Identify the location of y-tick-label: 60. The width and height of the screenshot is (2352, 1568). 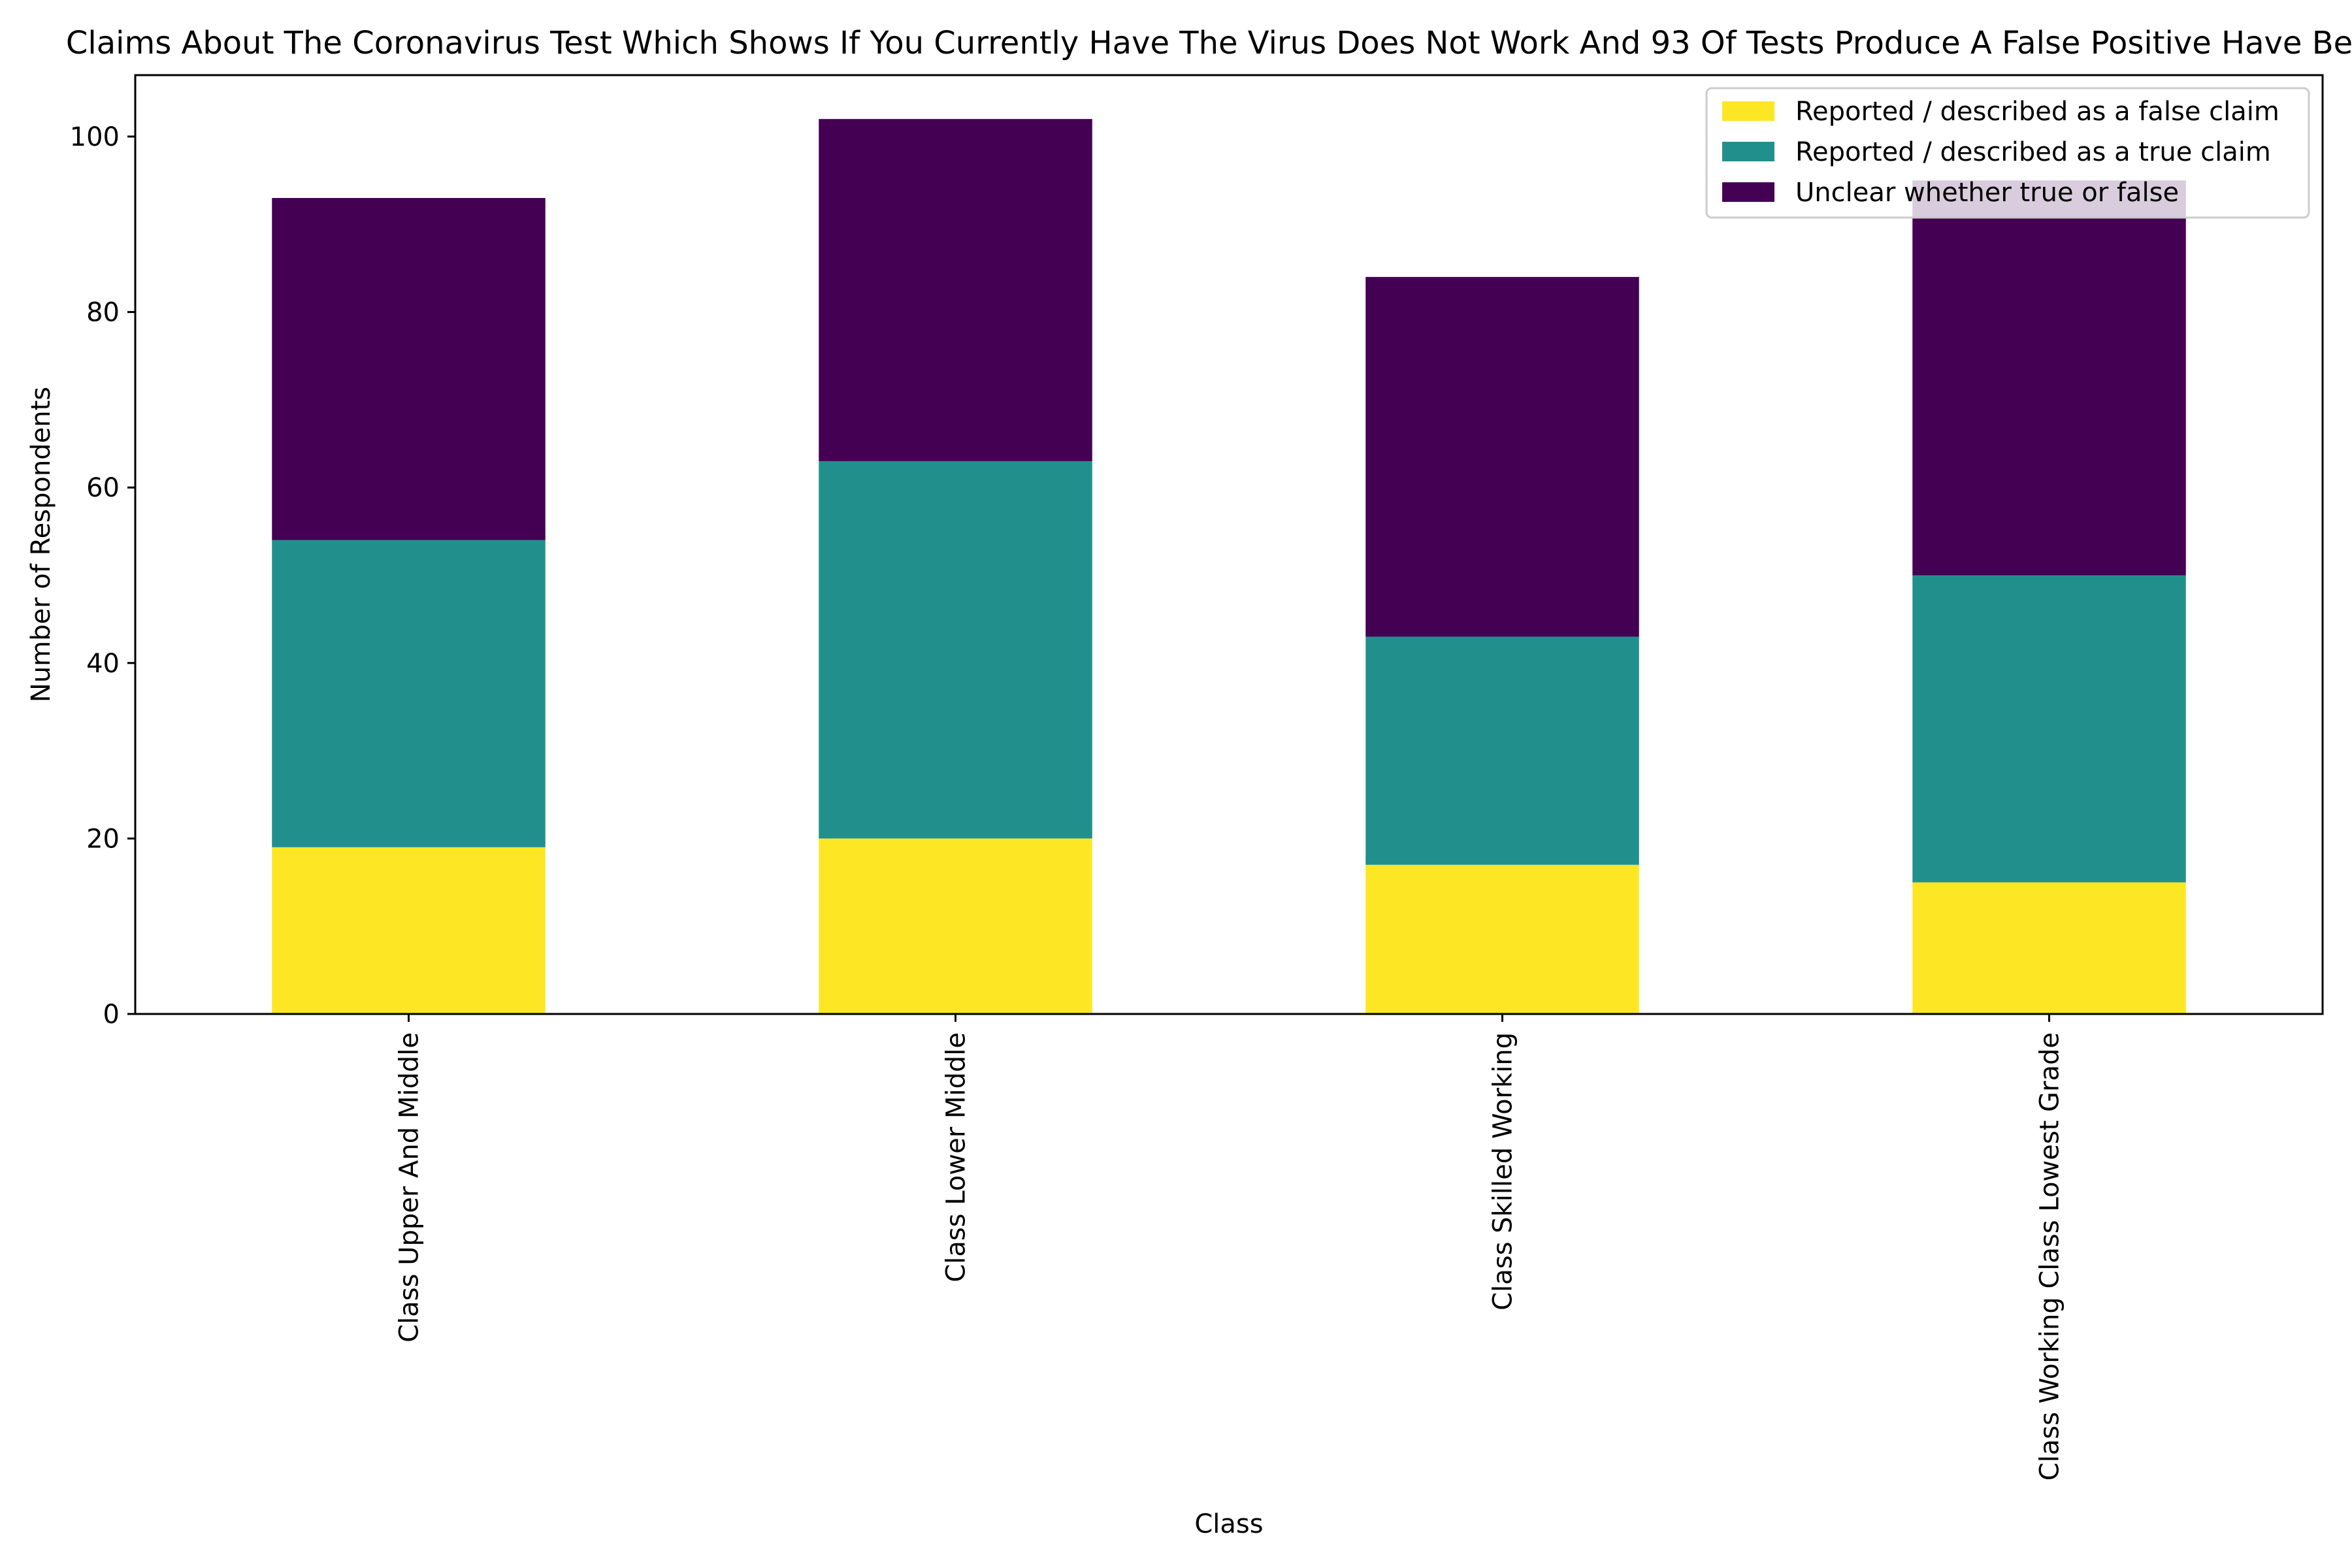
(103, 488).